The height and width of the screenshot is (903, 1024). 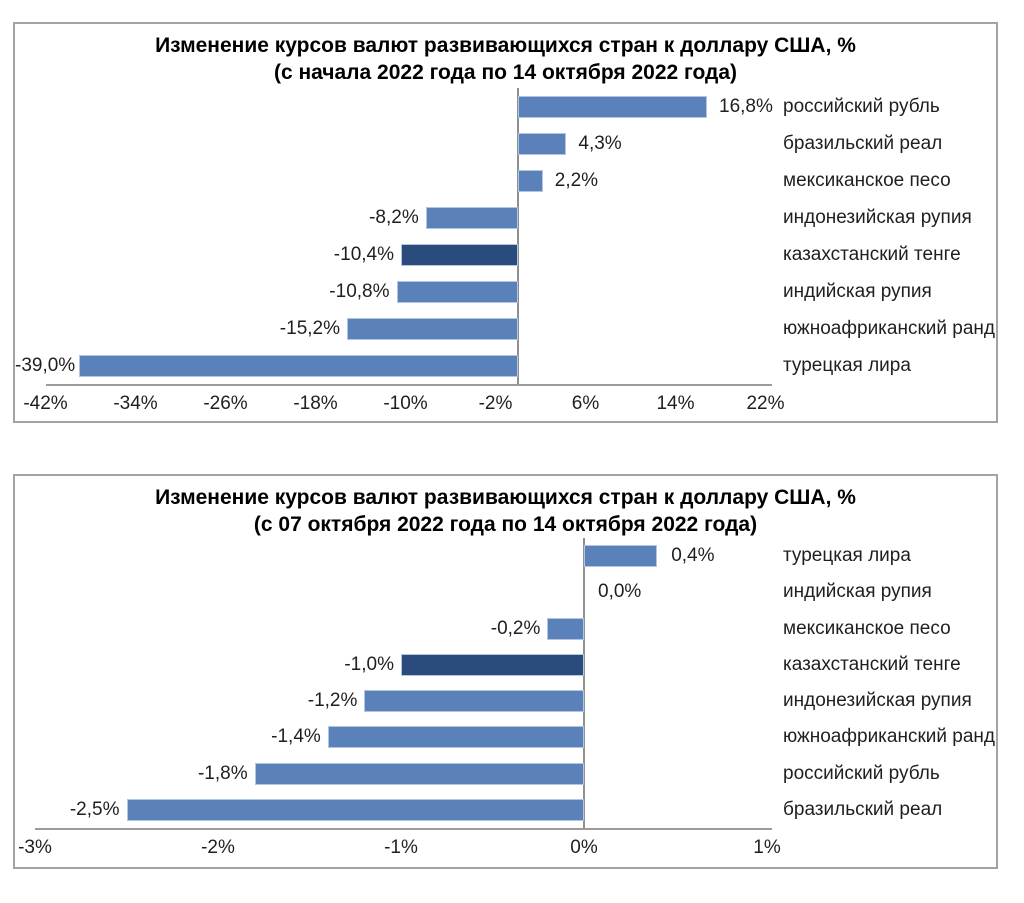 I want to click on x-tick-label: 22%, so click(x=765, y=403).